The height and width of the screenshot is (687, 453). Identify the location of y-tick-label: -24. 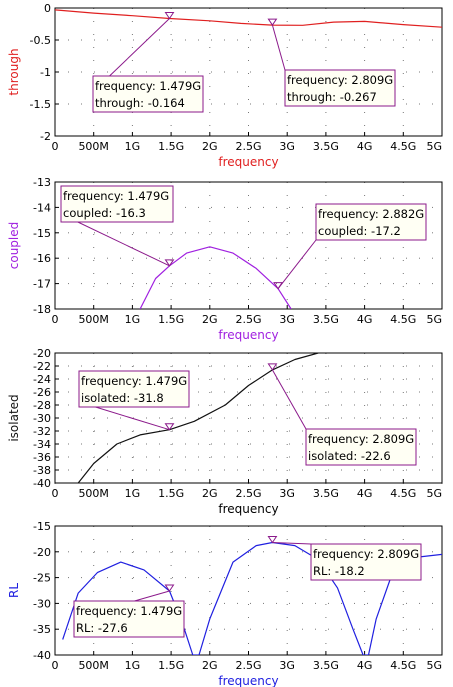
(42, 379).